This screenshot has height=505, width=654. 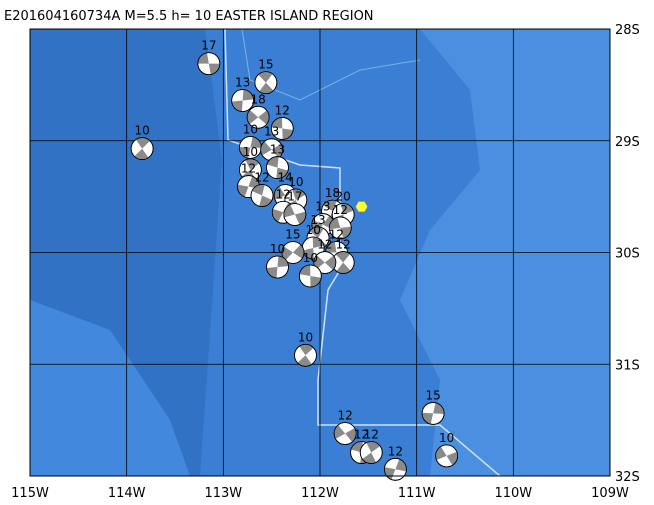 I want to click on lon-tick-label: 109W, so click(x=610, y=493).